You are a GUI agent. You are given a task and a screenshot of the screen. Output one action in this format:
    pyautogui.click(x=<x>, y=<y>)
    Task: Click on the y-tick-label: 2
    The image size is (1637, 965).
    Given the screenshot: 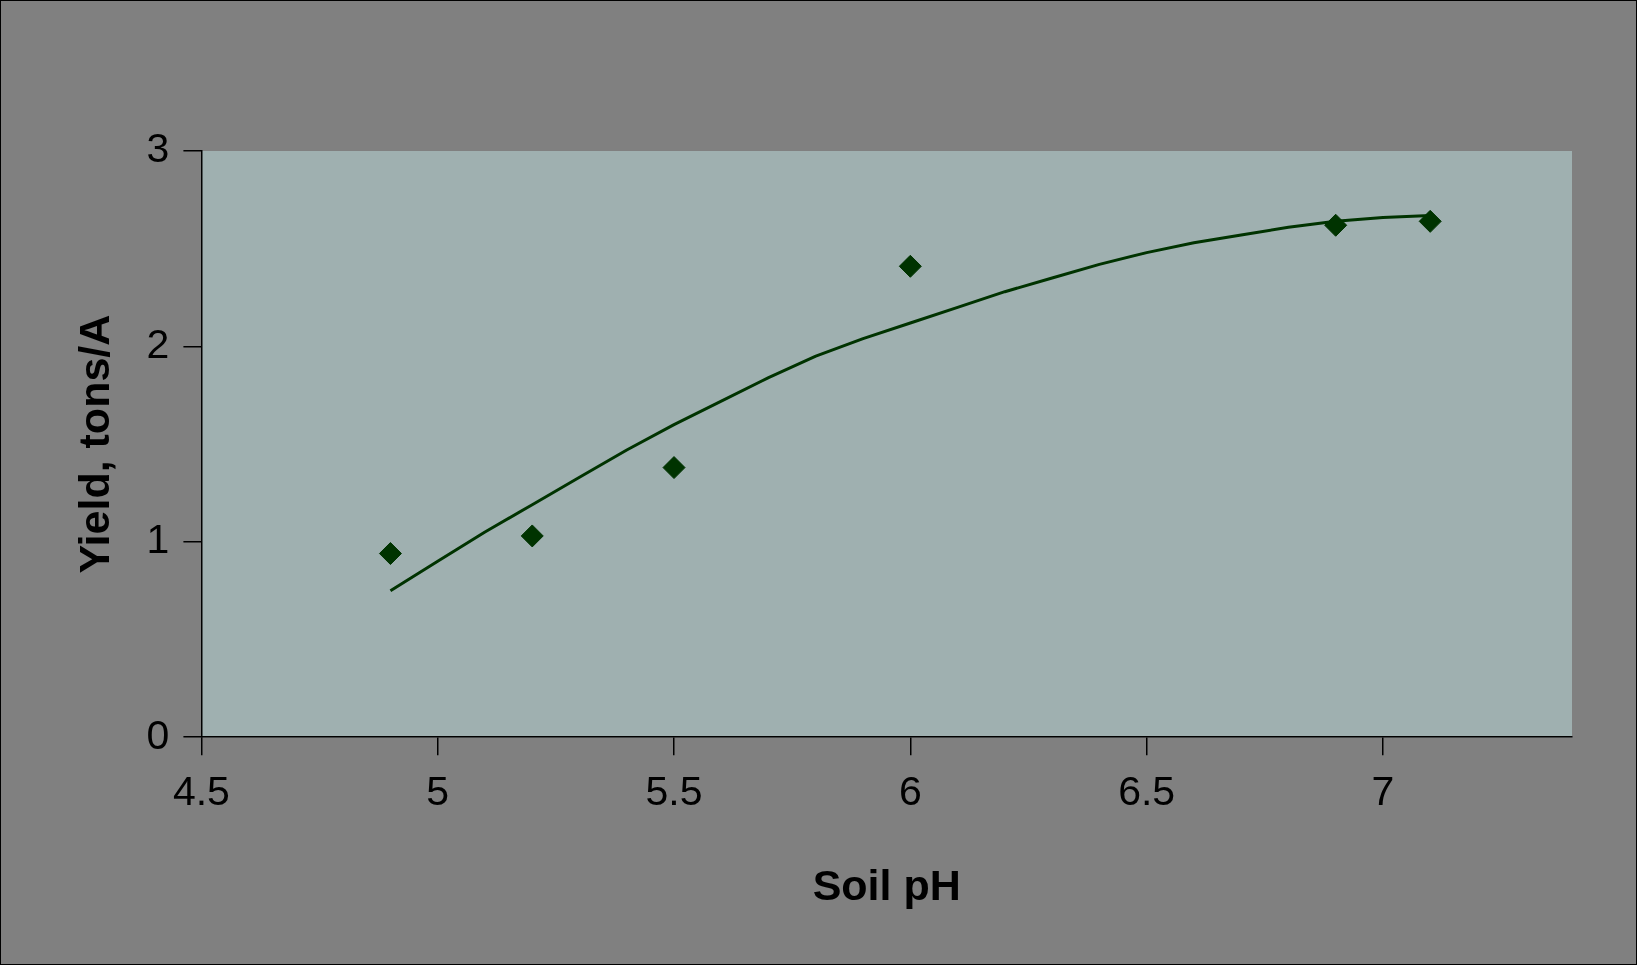 What is the action you would take?
    pyautogui.click(x=158, y=343)
    